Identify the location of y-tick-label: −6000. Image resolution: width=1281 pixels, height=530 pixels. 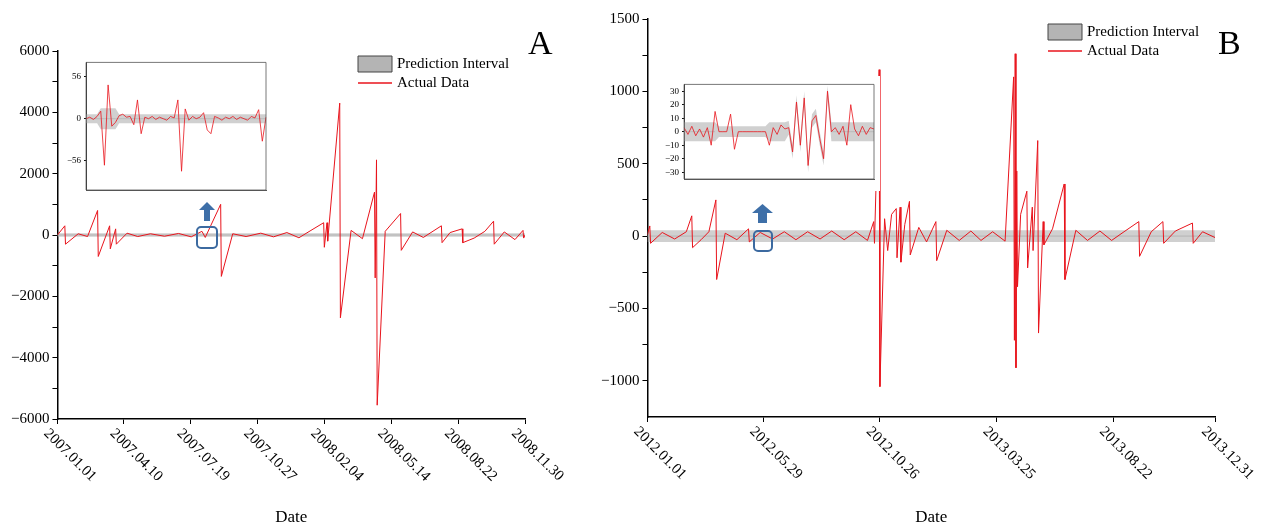
(30, 417).